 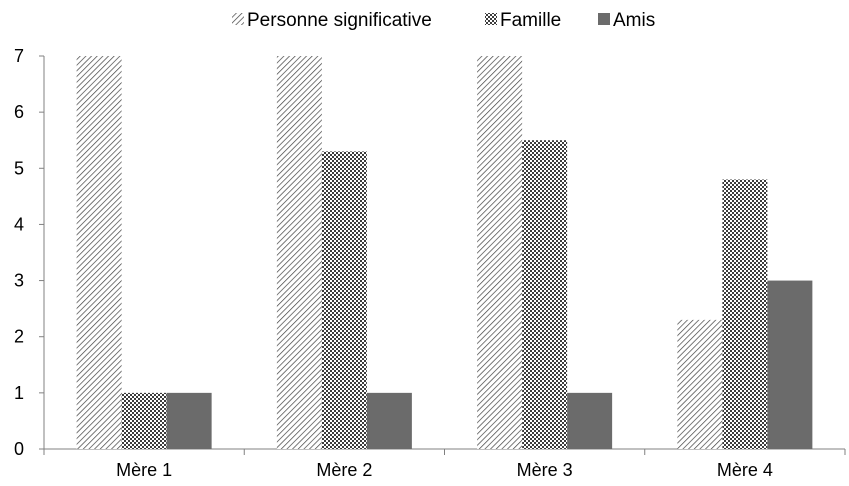 What do you see at coordinates (19, 56) in the screenshot?
I see `y-tick-label: 7` at bounding box center [19, 56].